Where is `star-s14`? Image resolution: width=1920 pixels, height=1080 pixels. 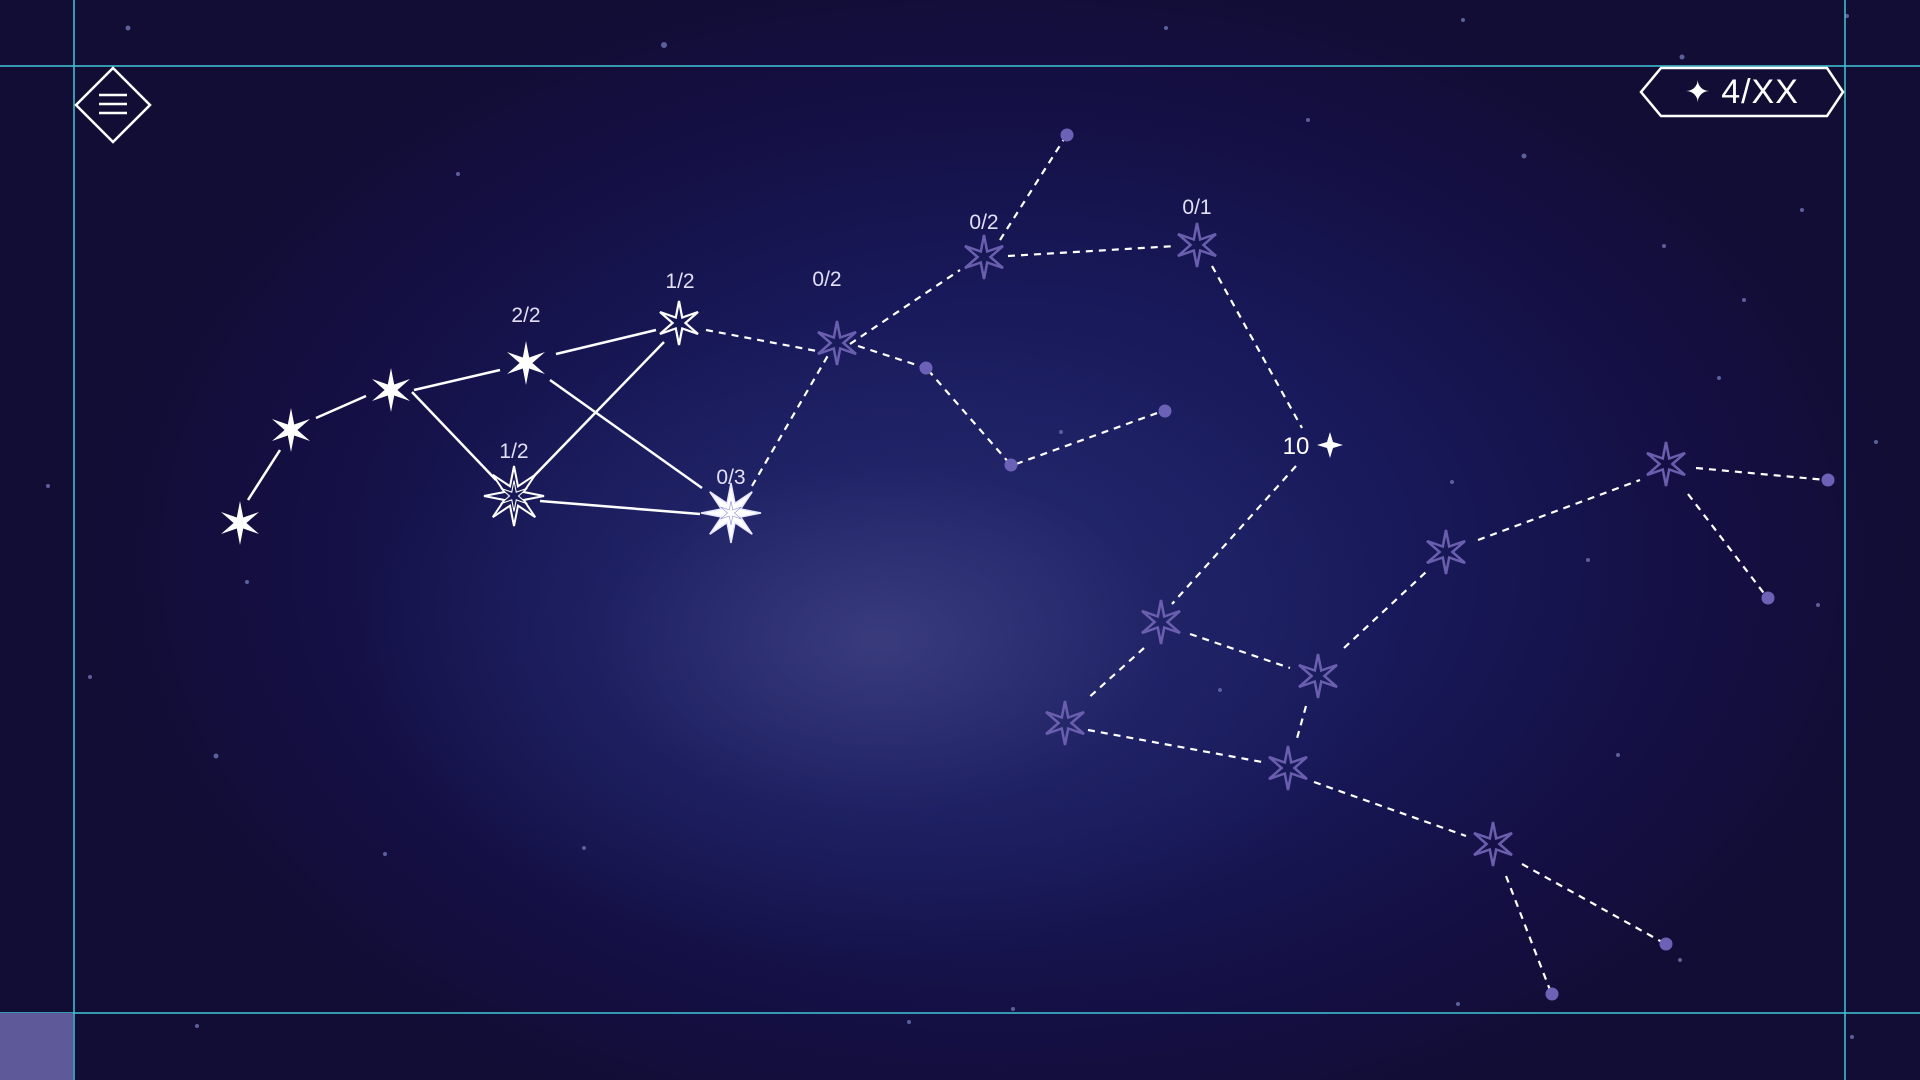
star-s14 is located at coordinates (1446, 552).